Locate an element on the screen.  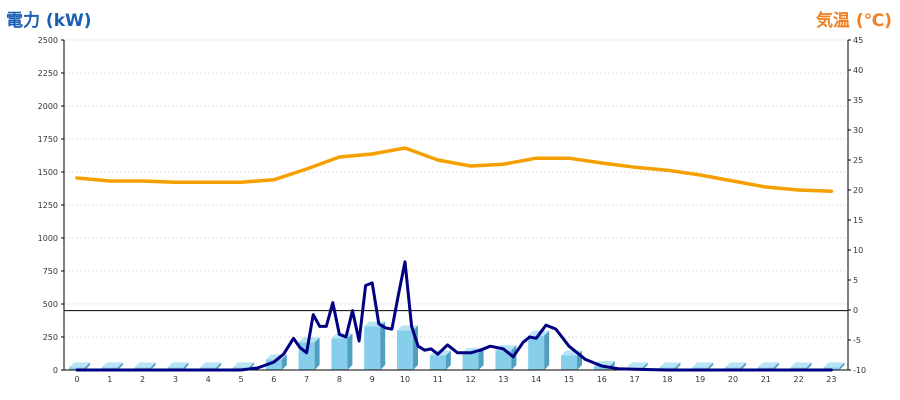
x-tick-label: 21 is located at coordinates (766, 379).